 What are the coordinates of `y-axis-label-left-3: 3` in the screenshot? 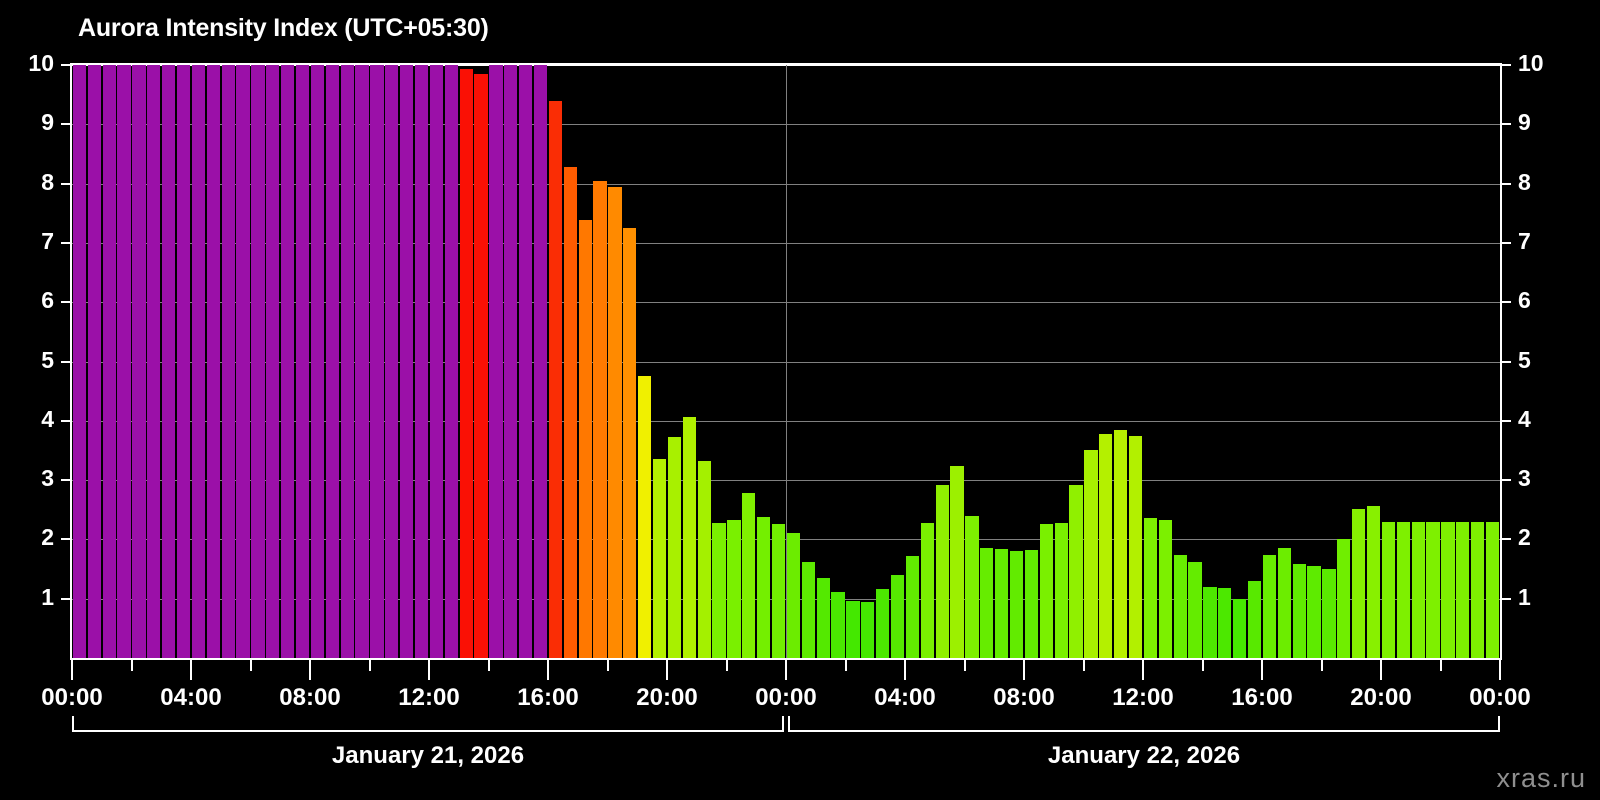 It's located at (47, 478).